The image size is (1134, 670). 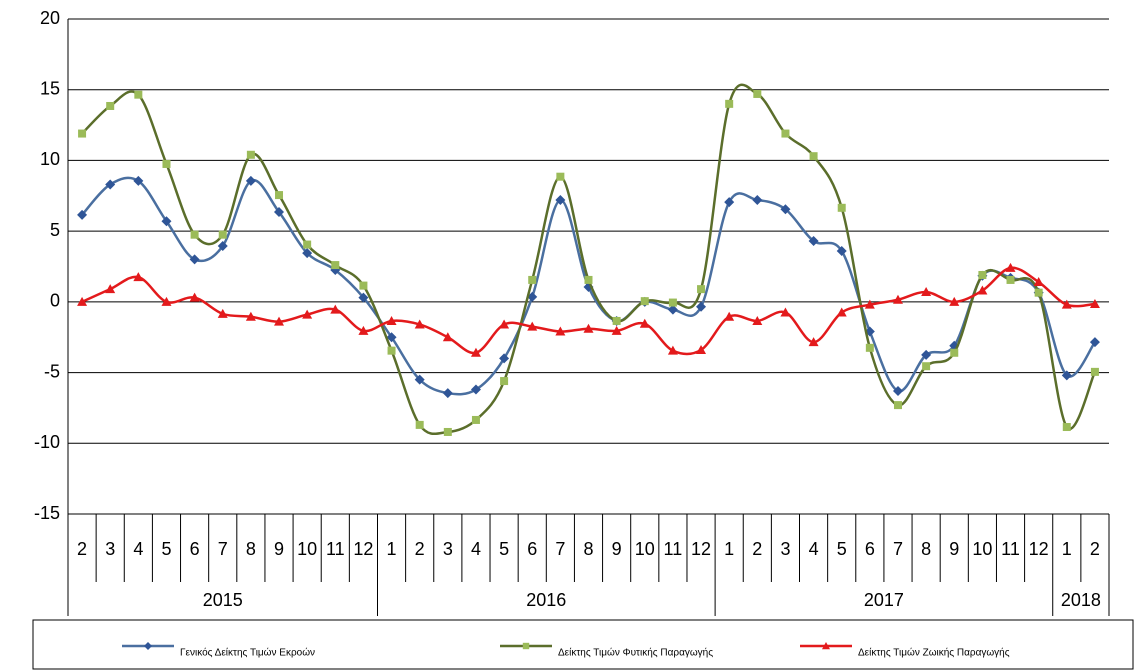 What do you see at coordinates (50, 18) in the screenshot?
I see `y-tick-label: 20` at bounding box center [50, 18].